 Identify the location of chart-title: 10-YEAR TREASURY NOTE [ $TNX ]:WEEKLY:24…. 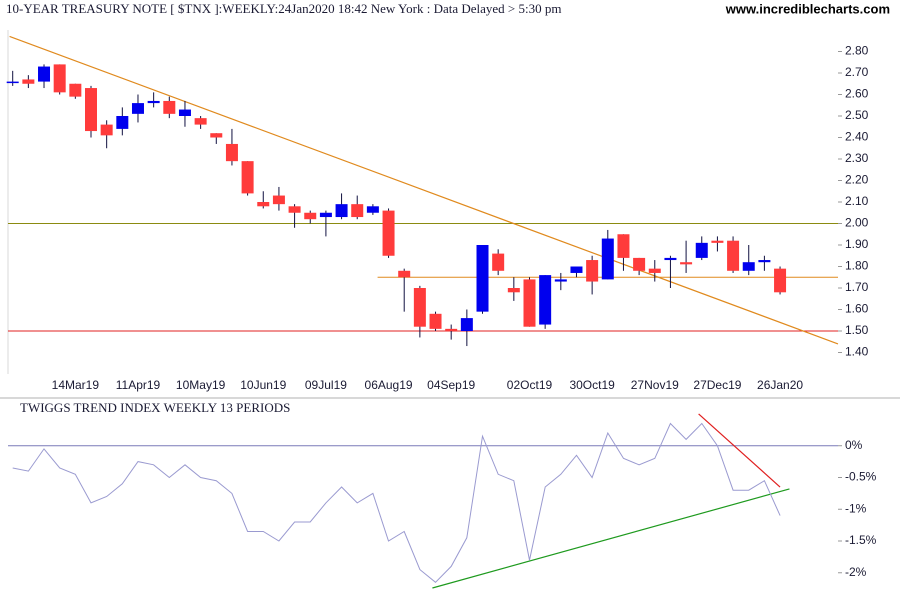
(283, 8).